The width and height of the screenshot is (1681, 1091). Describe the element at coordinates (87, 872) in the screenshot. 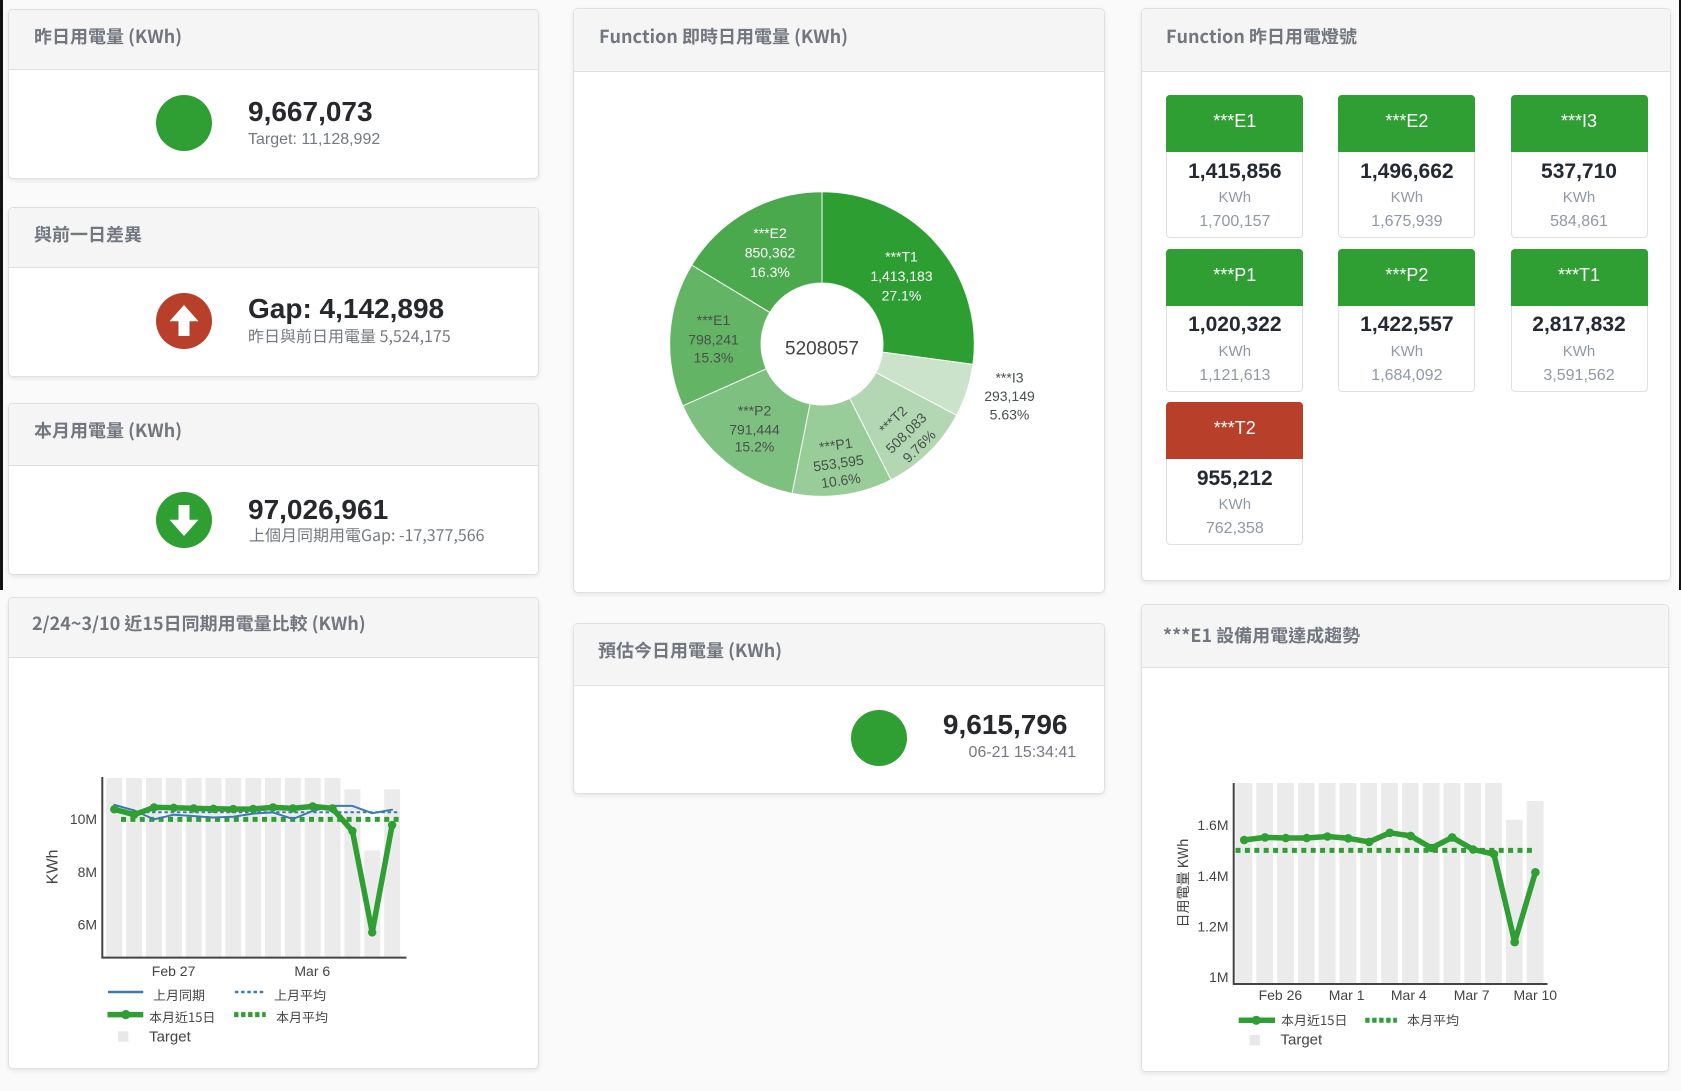

I see `svg-text: 8M` at that location.